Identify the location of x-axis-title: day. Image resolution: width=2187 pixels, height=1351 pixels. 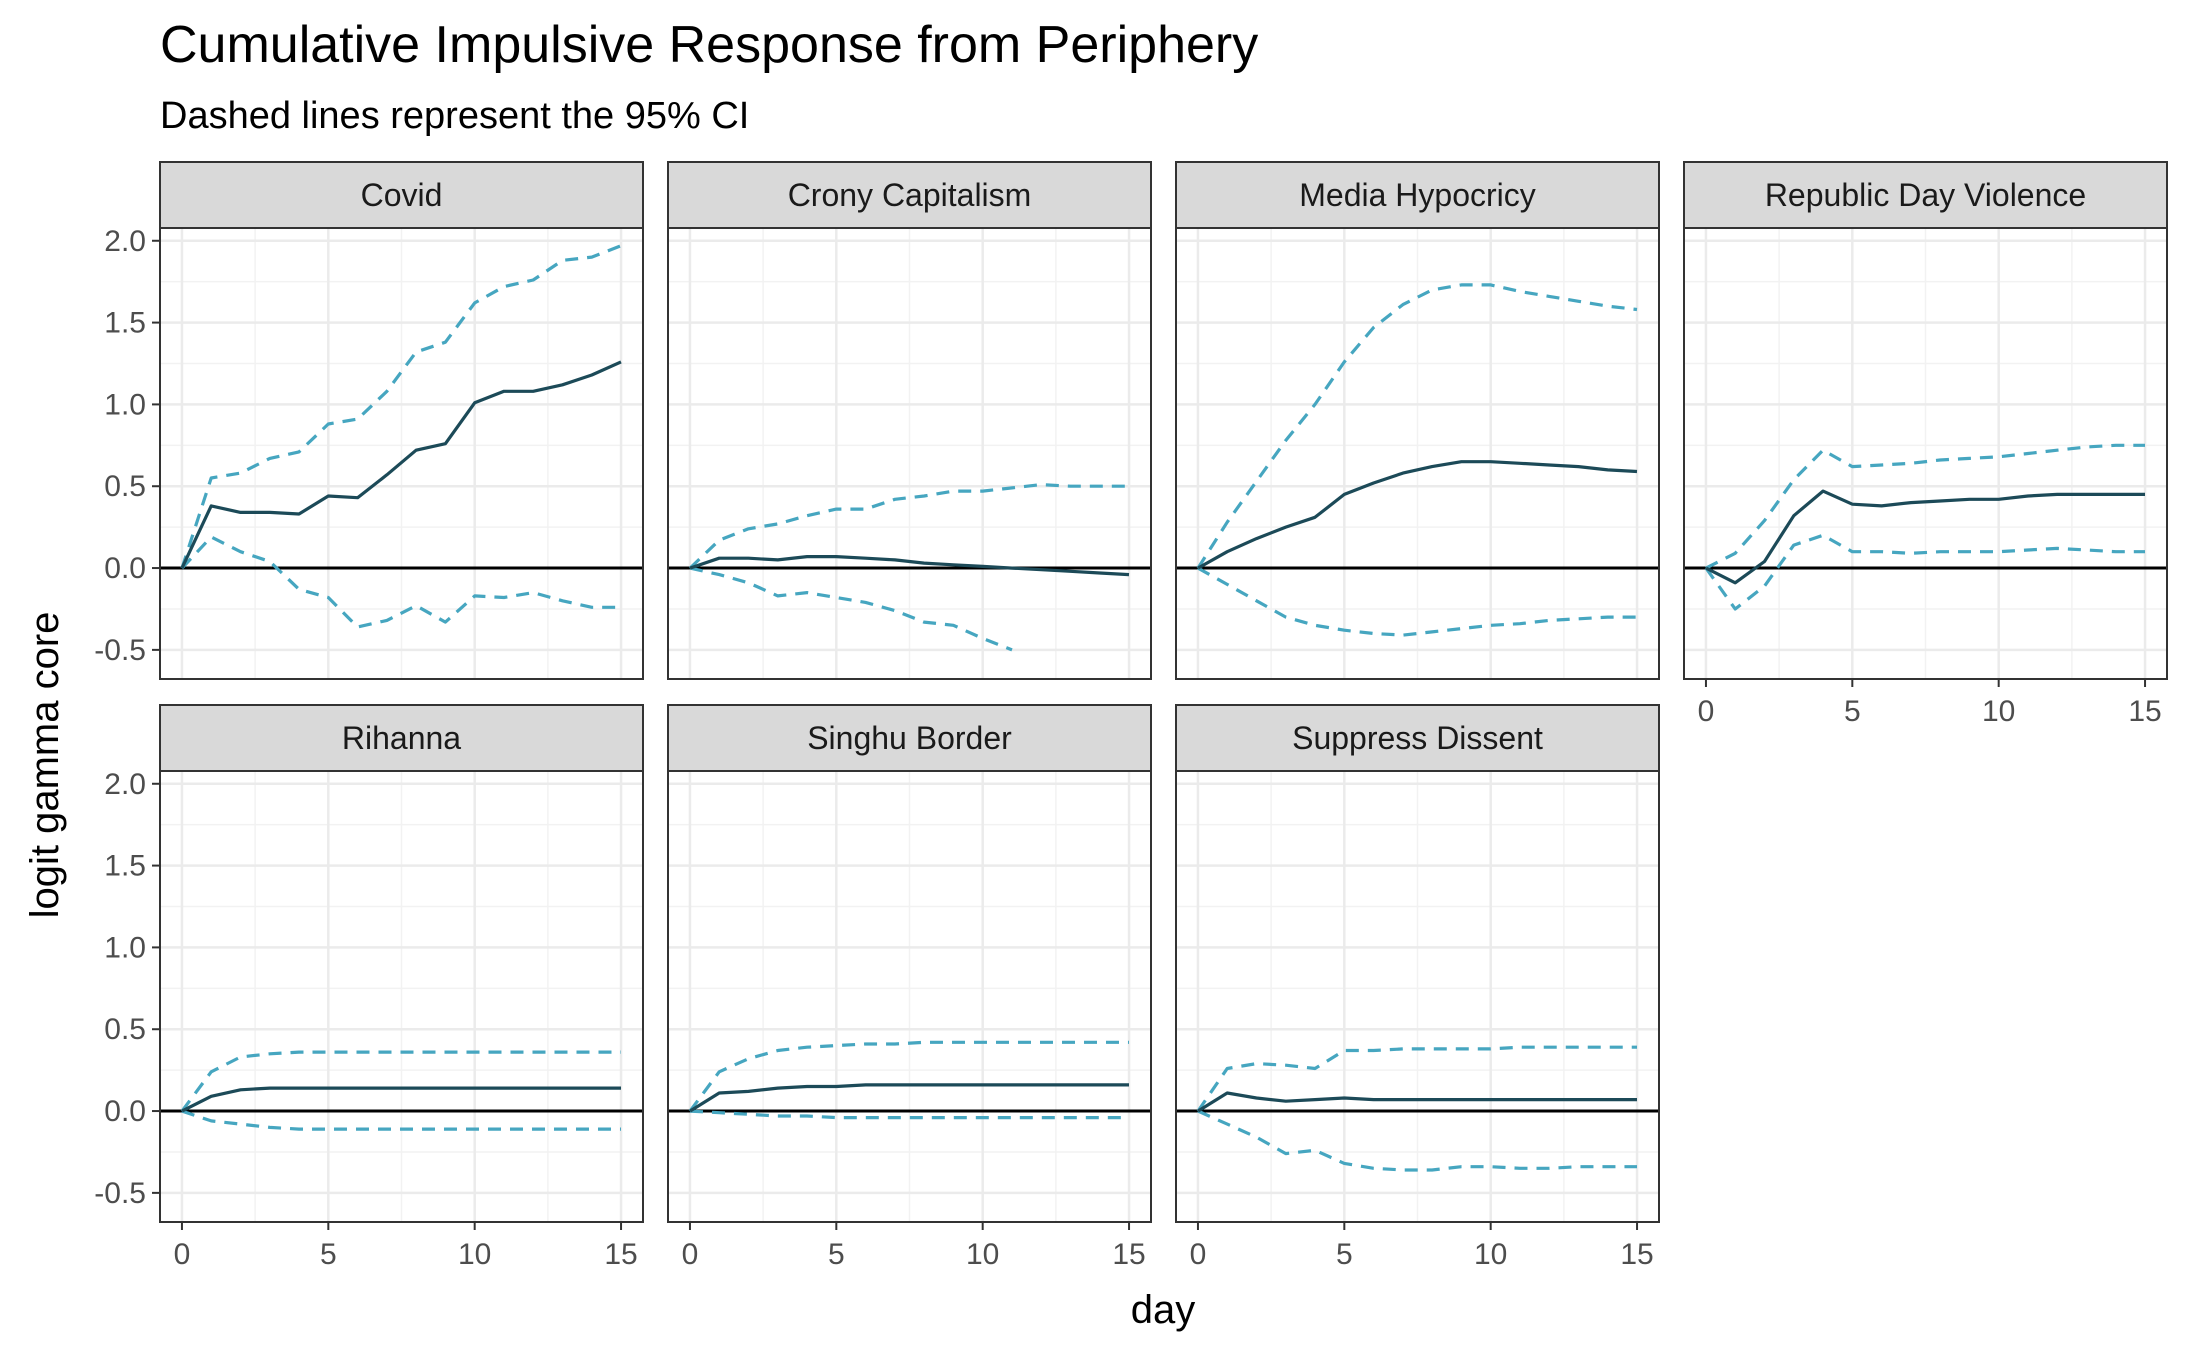
(1163, 1310).